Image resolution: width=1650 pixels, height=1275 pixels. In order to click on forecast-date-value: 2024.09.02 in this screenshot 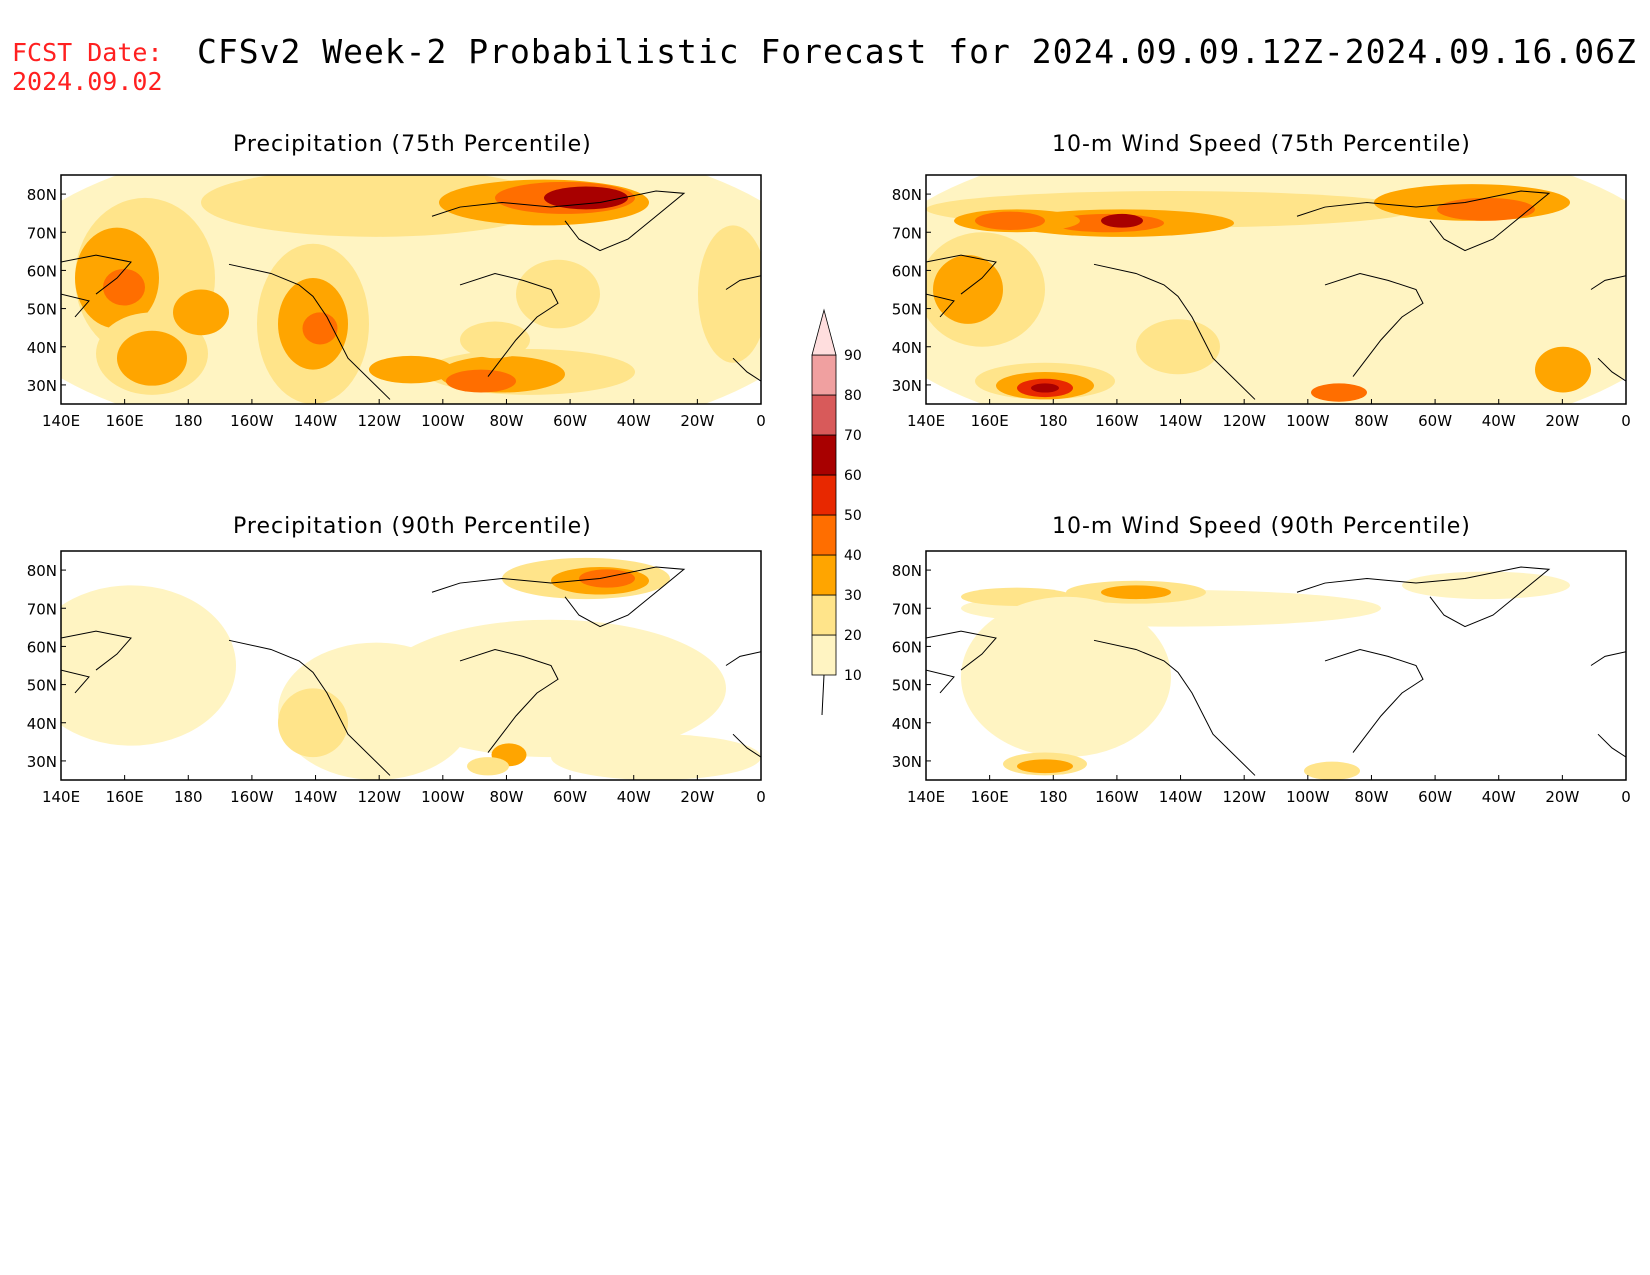, I will do `click(87, 81)`.